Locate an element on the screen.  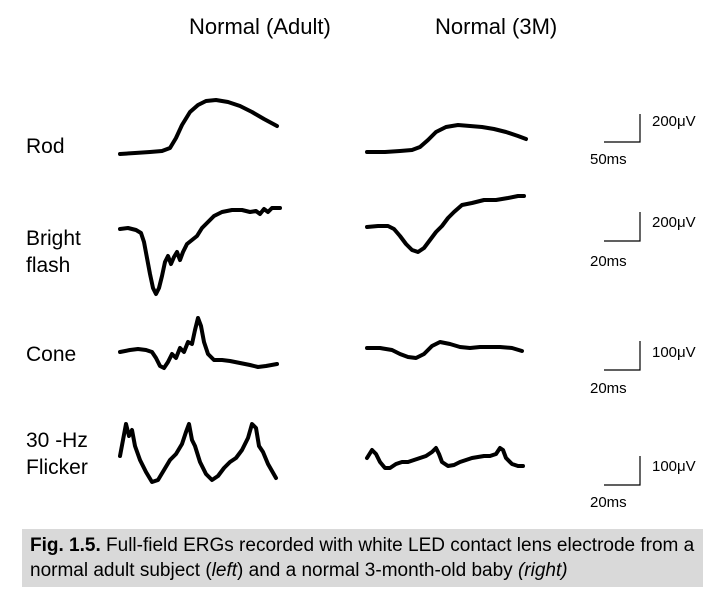
row-label-cone: Cone is located at coordinates (51, 354).